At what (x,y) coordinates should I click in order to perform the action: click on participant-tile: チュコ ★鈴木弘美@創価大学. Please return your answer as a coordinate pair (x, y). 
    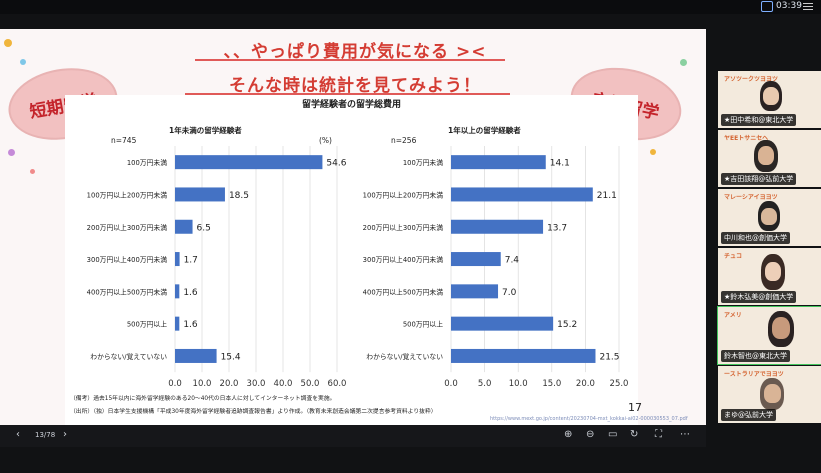
    Looking at the image, I should click on (769, 276).